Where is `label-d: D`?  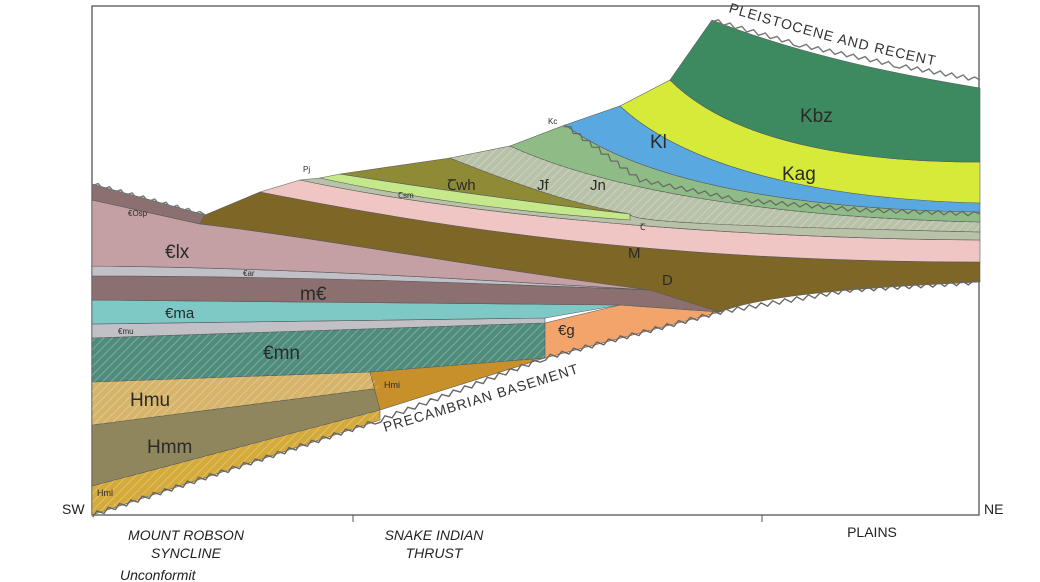 label-d: D is located at coordinates (667, 280).